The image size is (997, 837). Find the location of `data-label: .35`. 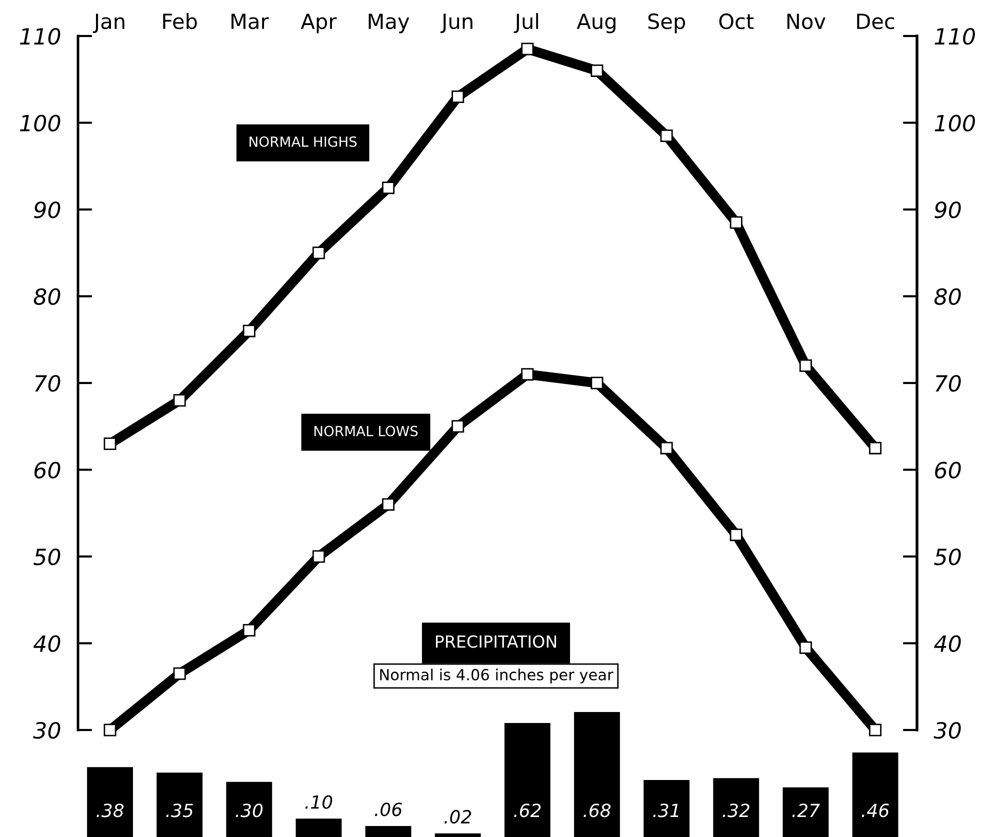

data-label: .35 is located at coordinates (179, 811).